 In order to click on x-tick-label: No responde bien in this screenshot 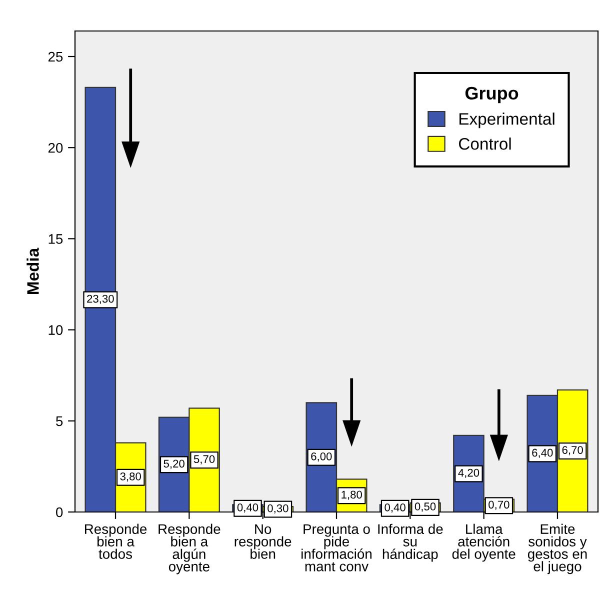, I will do `click(263, 541)`.